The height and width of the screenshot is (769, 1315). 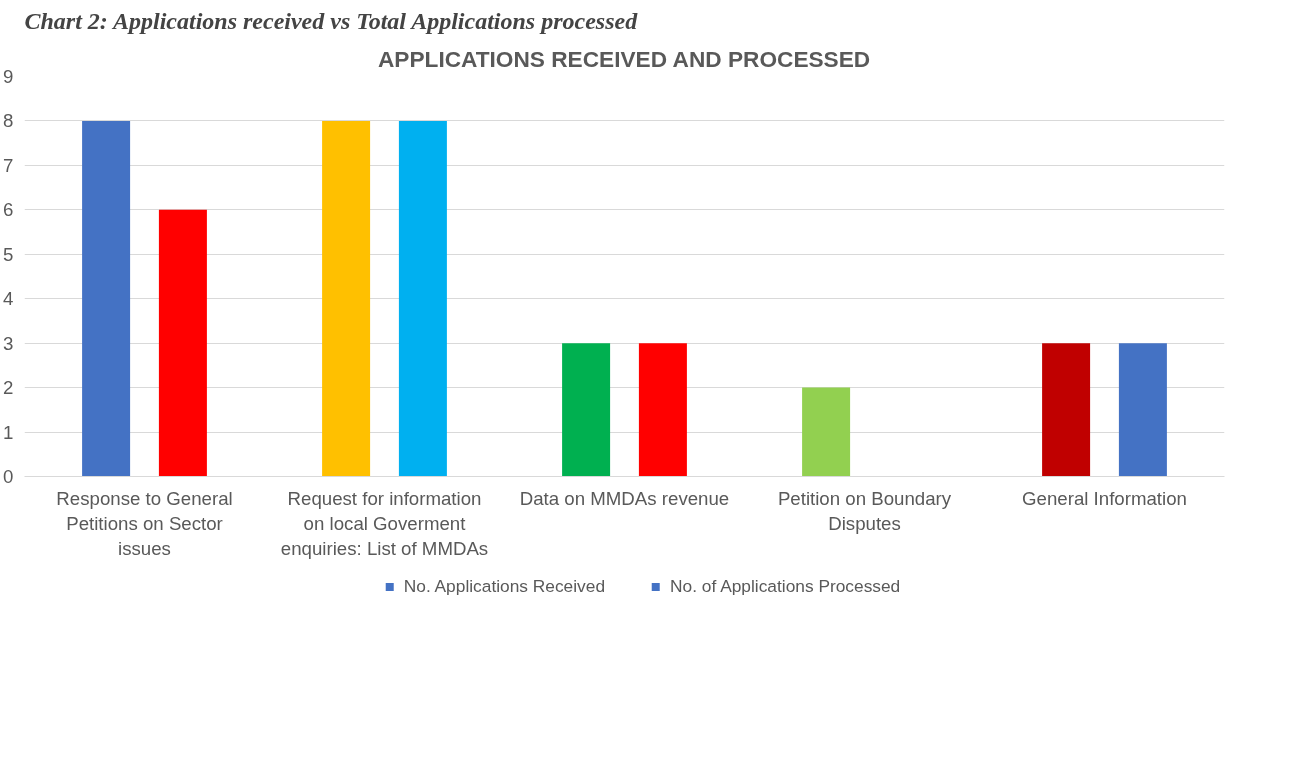 I want to click on y-tick-label: 5, so click(x=8, y=254).